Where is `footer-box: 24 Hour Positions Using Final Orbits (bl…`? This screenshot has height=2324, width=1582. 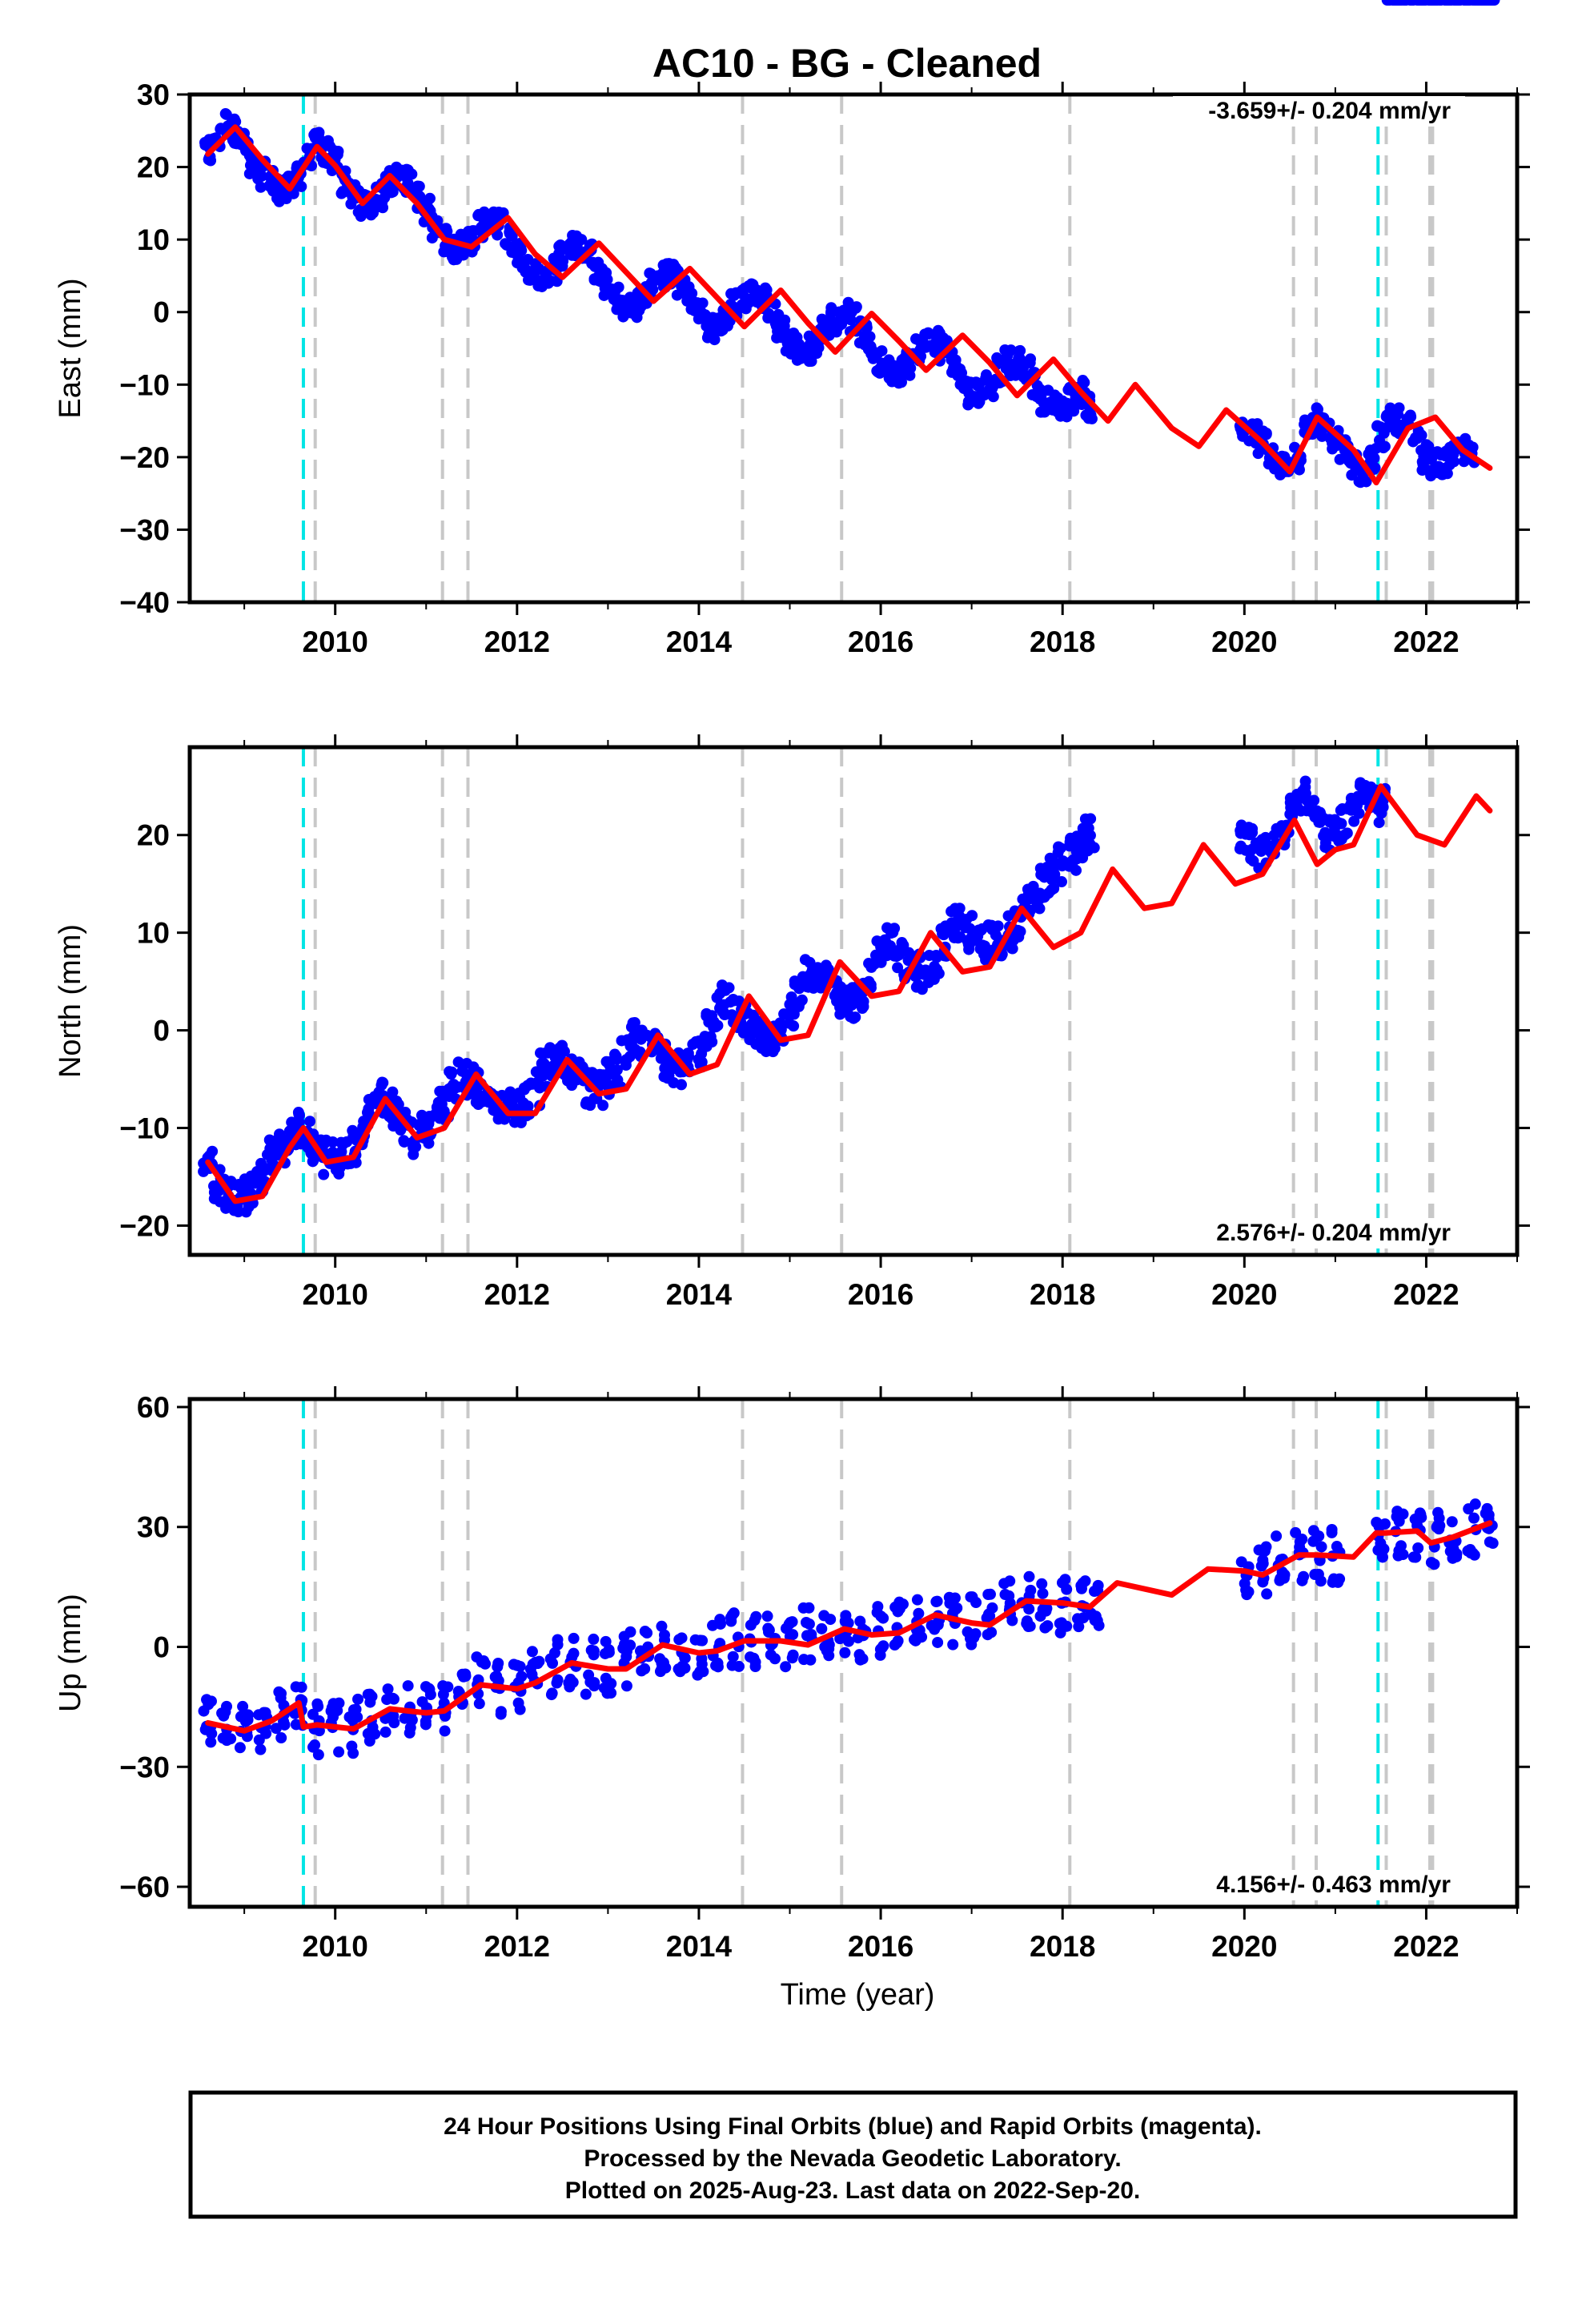
footer-box: 24 Hour Positions Using Final Orbits (bl… is located at coordinates (853, 2154).